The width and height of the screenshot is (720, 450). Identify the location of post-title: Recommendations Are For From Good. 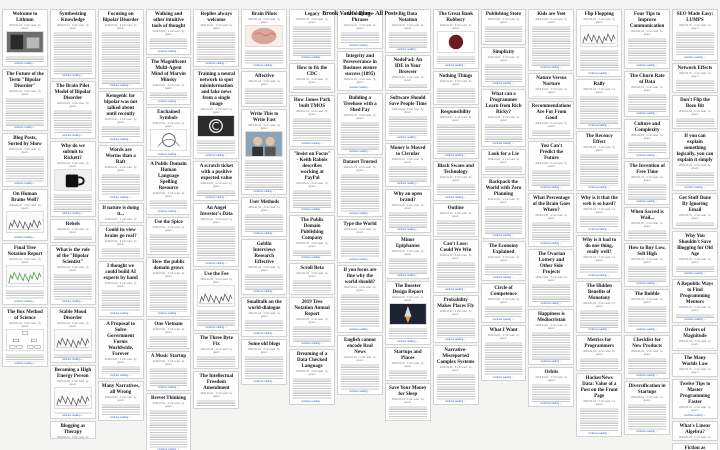
(551, 112).